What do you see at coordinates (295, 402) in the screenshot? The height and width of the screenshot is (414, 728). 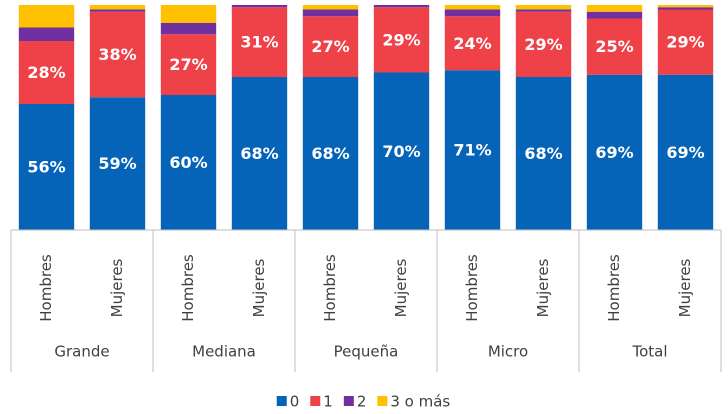 I see `legend-label: 0` at bounding box center [295, 402].